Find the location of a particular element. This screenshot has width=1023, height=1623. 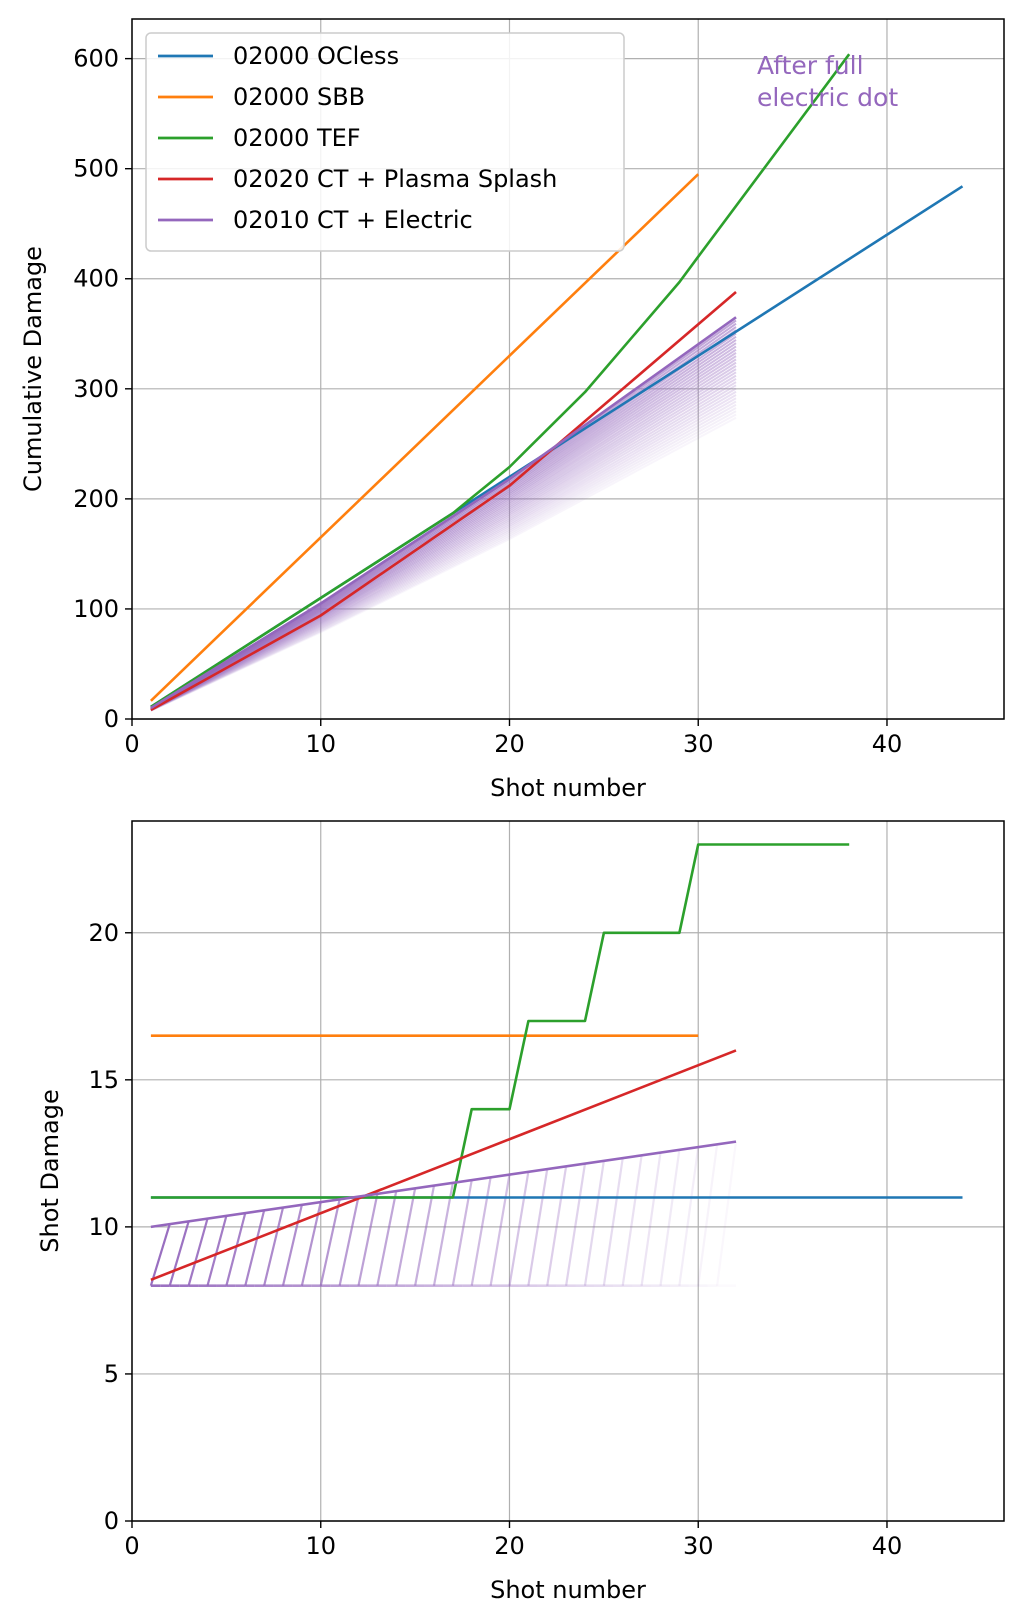

y-tick-label: 10 is located at coordinates (103, 1227).